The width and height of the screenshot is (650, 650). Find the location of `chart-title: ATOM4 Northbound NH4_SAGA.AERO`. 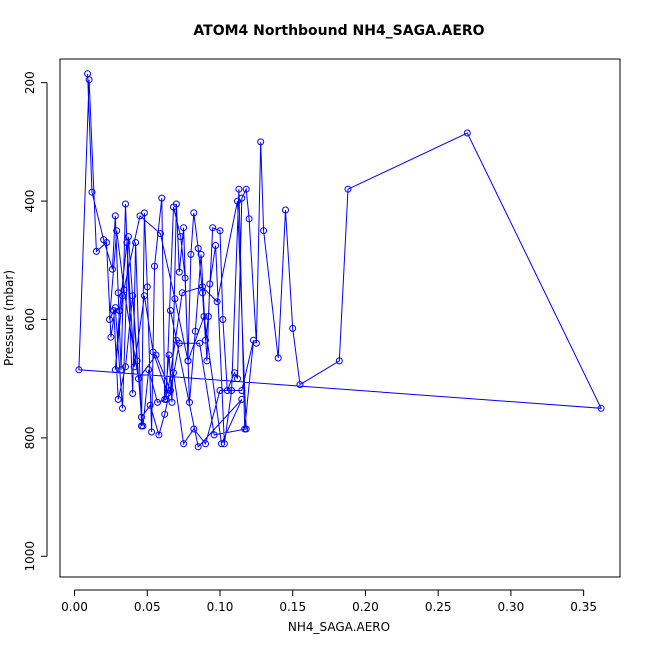

chart-title: ATOM4 Northbound NH4_SAGA.AERO is located at coordinates (338, 31).